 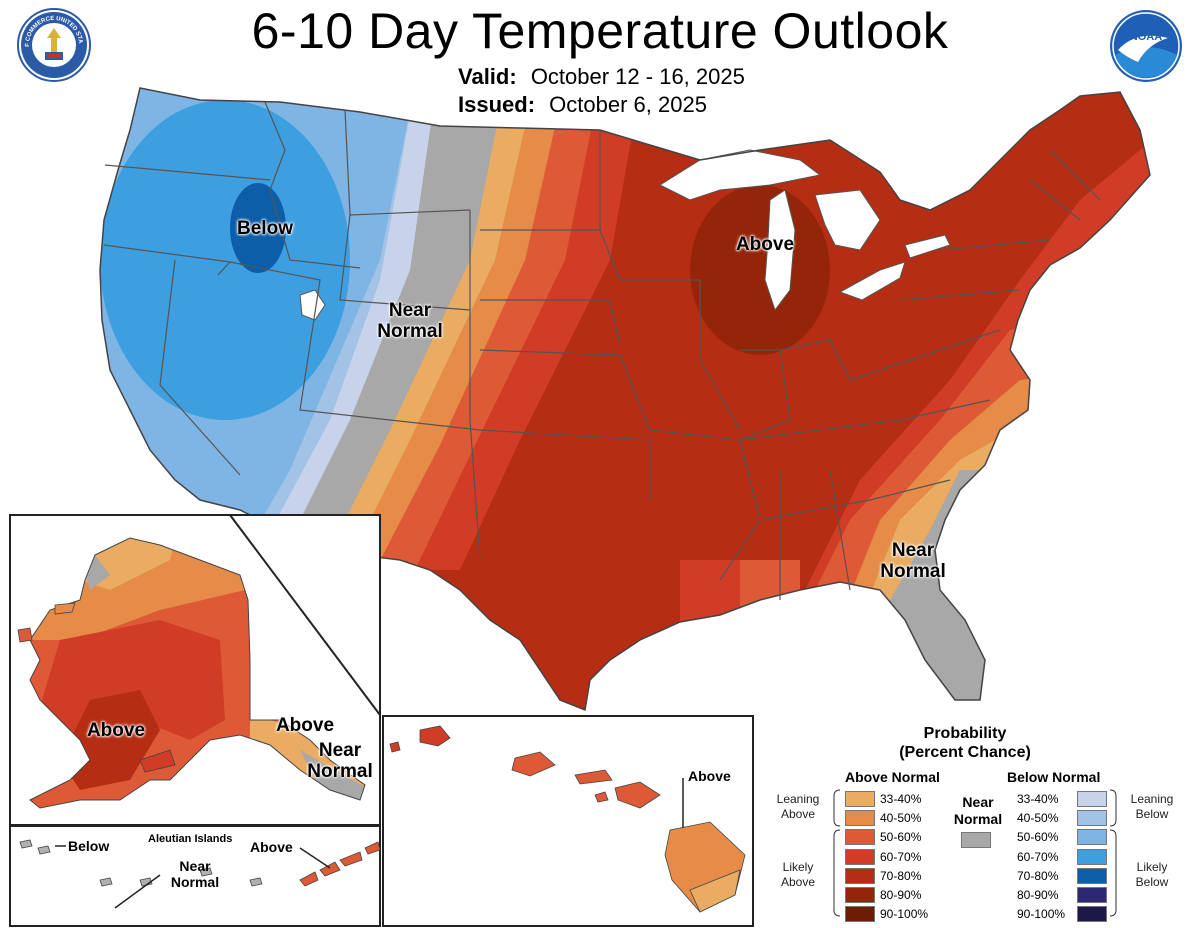 I want to click on legend-above-range: 60-70%, so click(x=901, y=857).